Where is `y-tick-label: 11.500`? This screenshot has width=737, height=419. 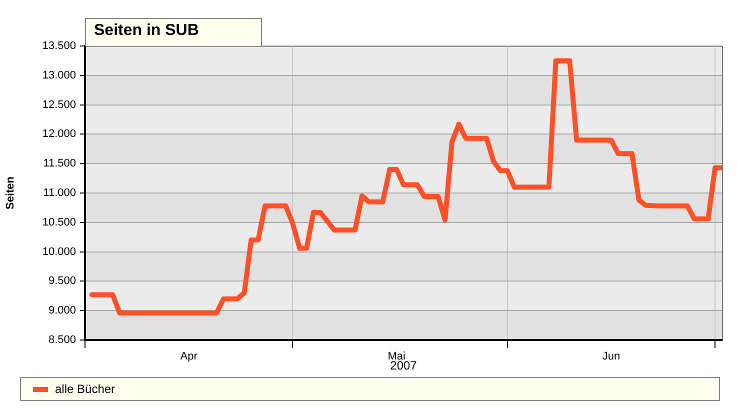 y-tick-label: 11.500 is located at coordinates (59, 164).